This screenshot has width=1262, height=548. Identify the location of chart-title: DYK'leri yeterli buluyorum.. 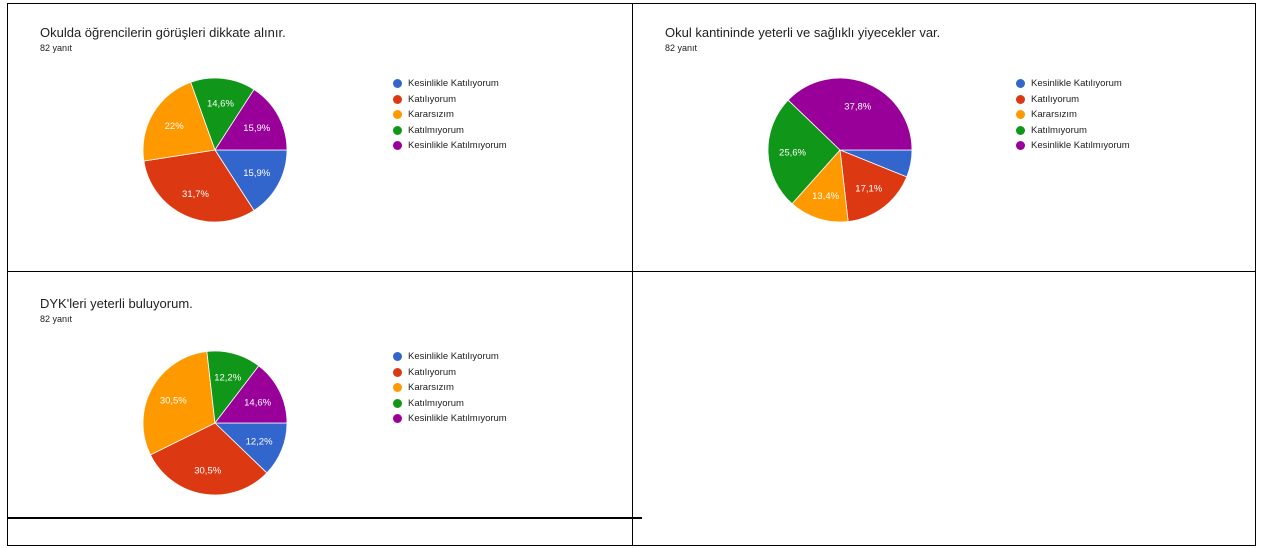
(116, 303).